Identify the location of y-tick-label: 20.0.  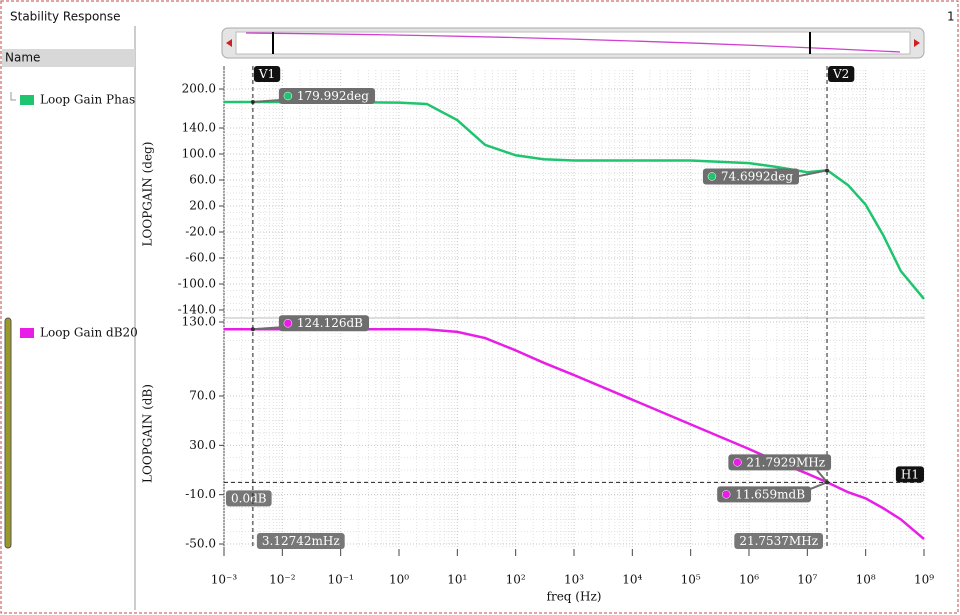
(202, 206).